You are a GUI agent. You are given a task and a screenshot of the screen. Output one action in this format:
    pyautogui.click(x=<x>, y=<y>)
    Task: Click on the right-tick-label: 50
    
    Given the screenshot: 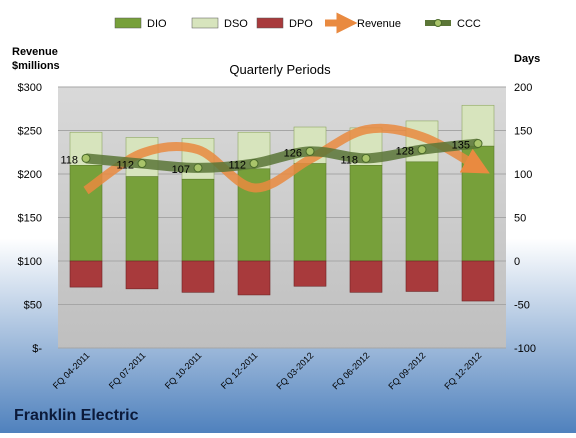 What is the action you would take?
    pyautogui.click(x=520, y=219)
    